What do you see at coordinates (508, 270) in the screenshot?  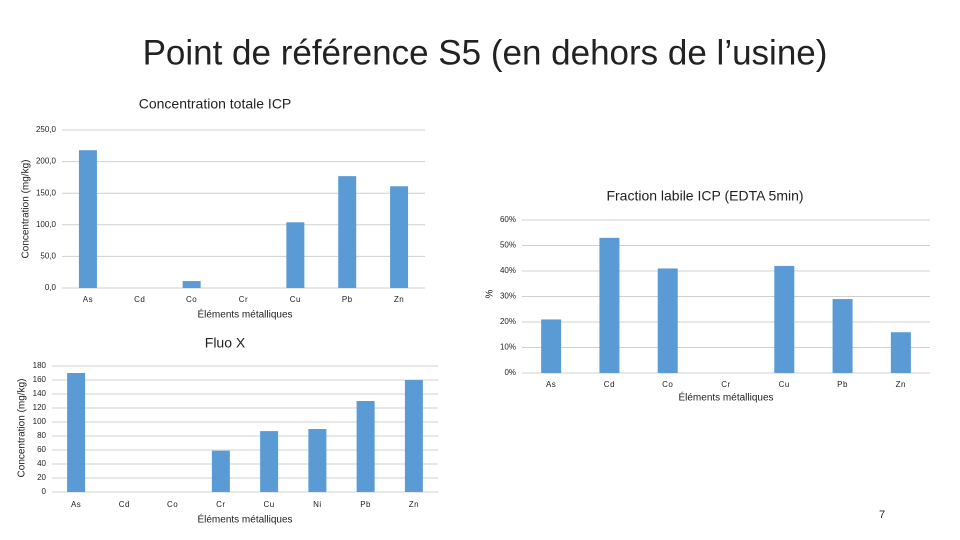 I see `y-tick-label: 40%` at bounding box center [508, 270].